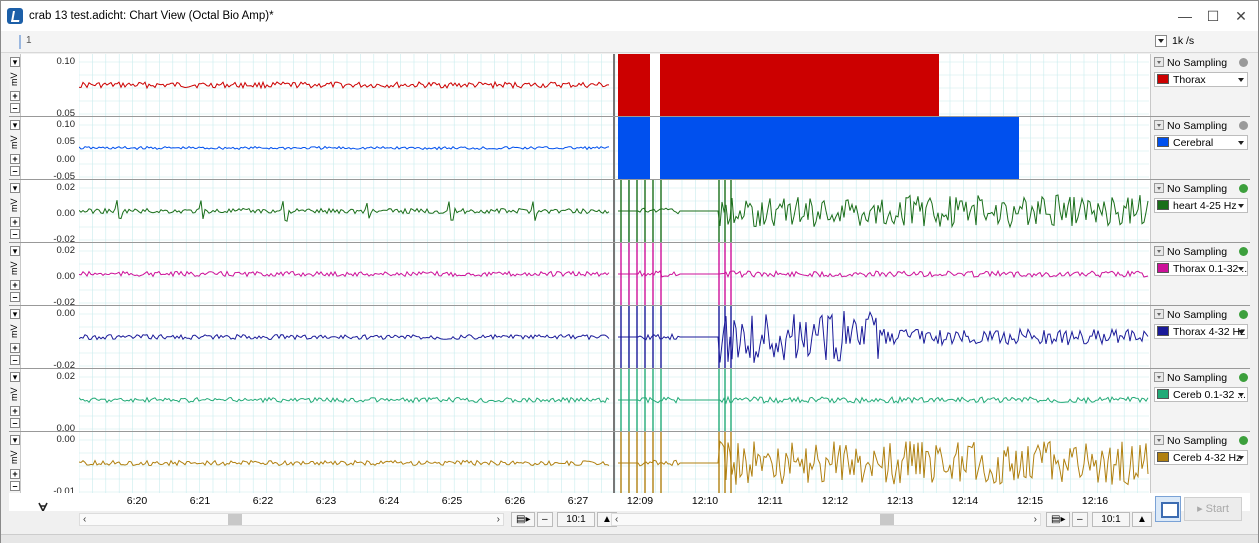  What do you see at coordinates (1201, 331) in the screenshot?
I see `channel-name-dropdown: Thorax 4-32 Hz` at bounding box center [1201, 331].